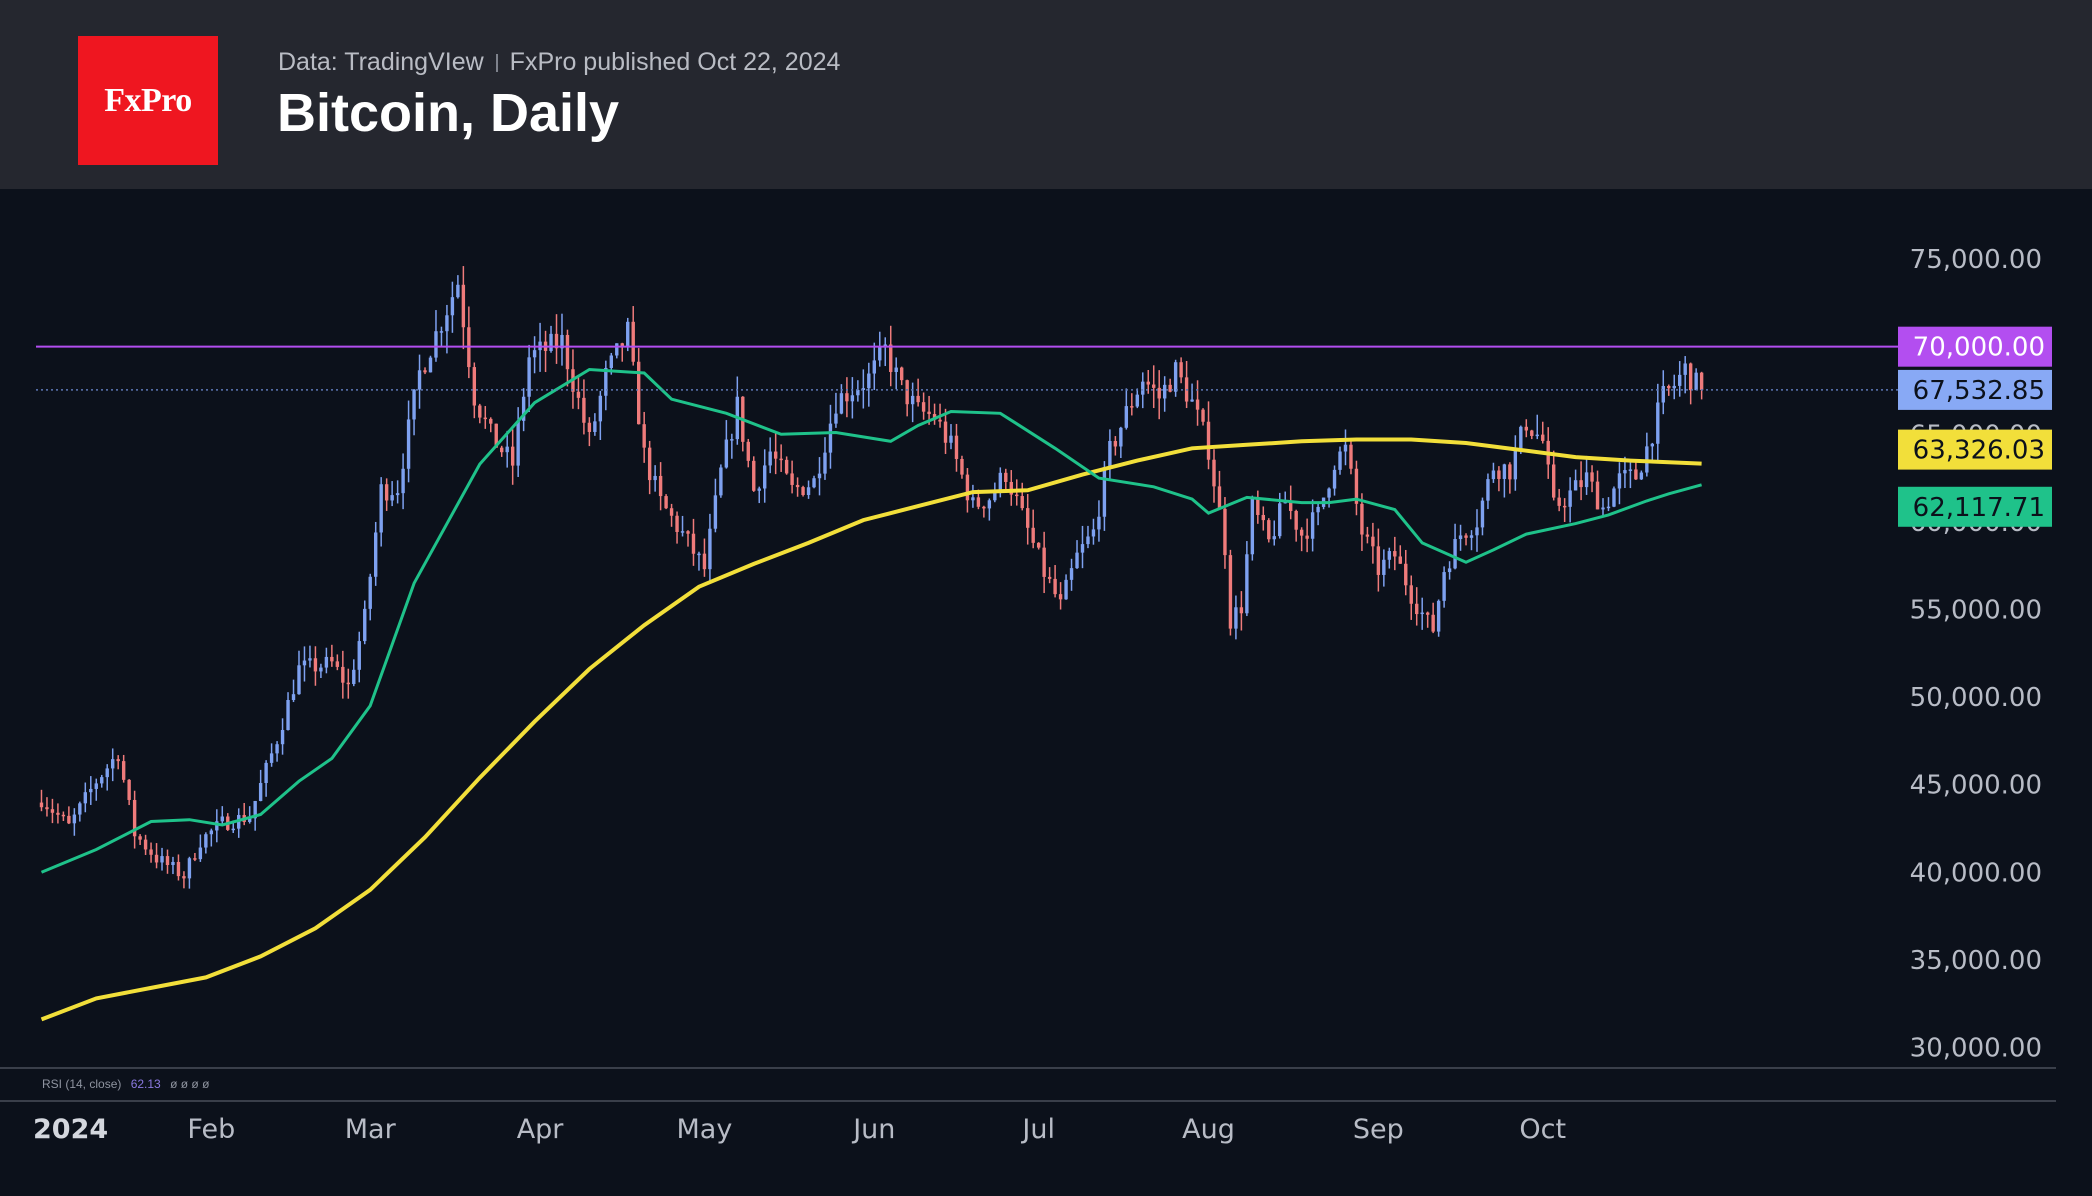  I want to click on x-tick-label: 2024, so click(70, 1129).